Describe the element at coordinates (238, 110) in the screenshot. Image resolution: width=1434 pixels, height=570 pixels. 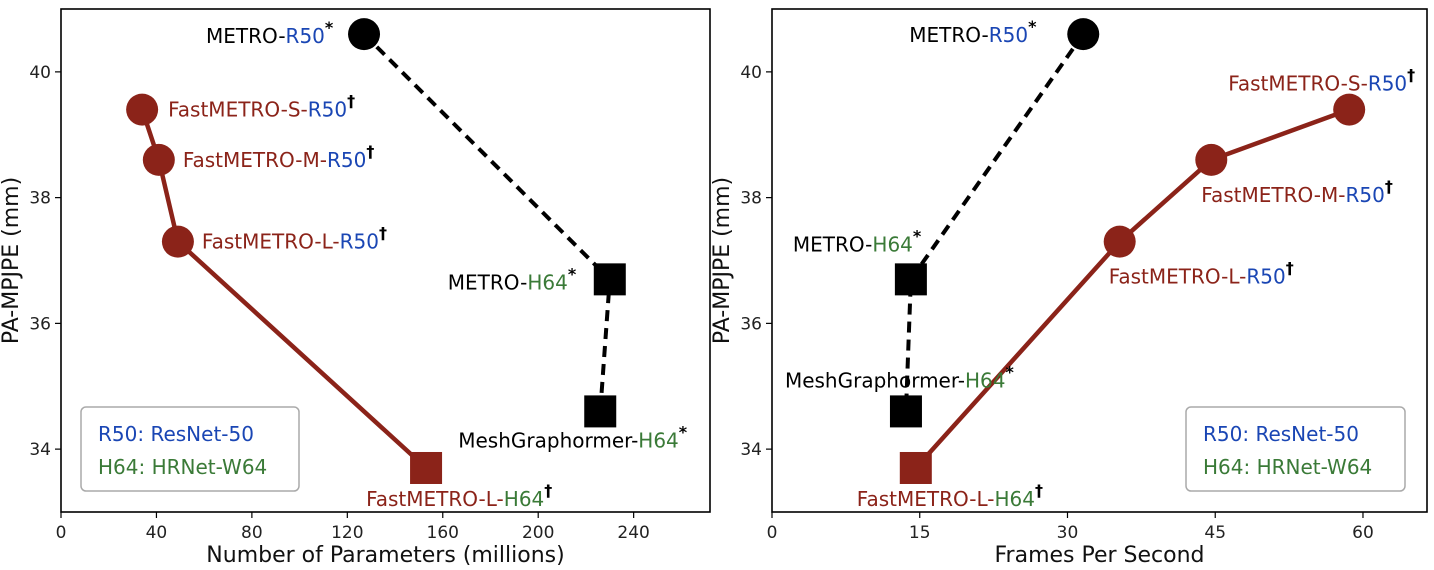
I see `label-model: FastMETRO-S-` at that location.